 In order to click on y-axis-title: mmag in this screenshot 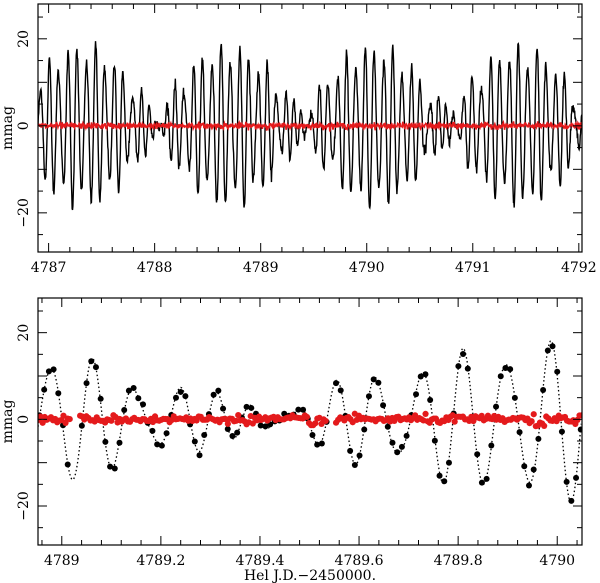, I will do `click(8, 128)`.